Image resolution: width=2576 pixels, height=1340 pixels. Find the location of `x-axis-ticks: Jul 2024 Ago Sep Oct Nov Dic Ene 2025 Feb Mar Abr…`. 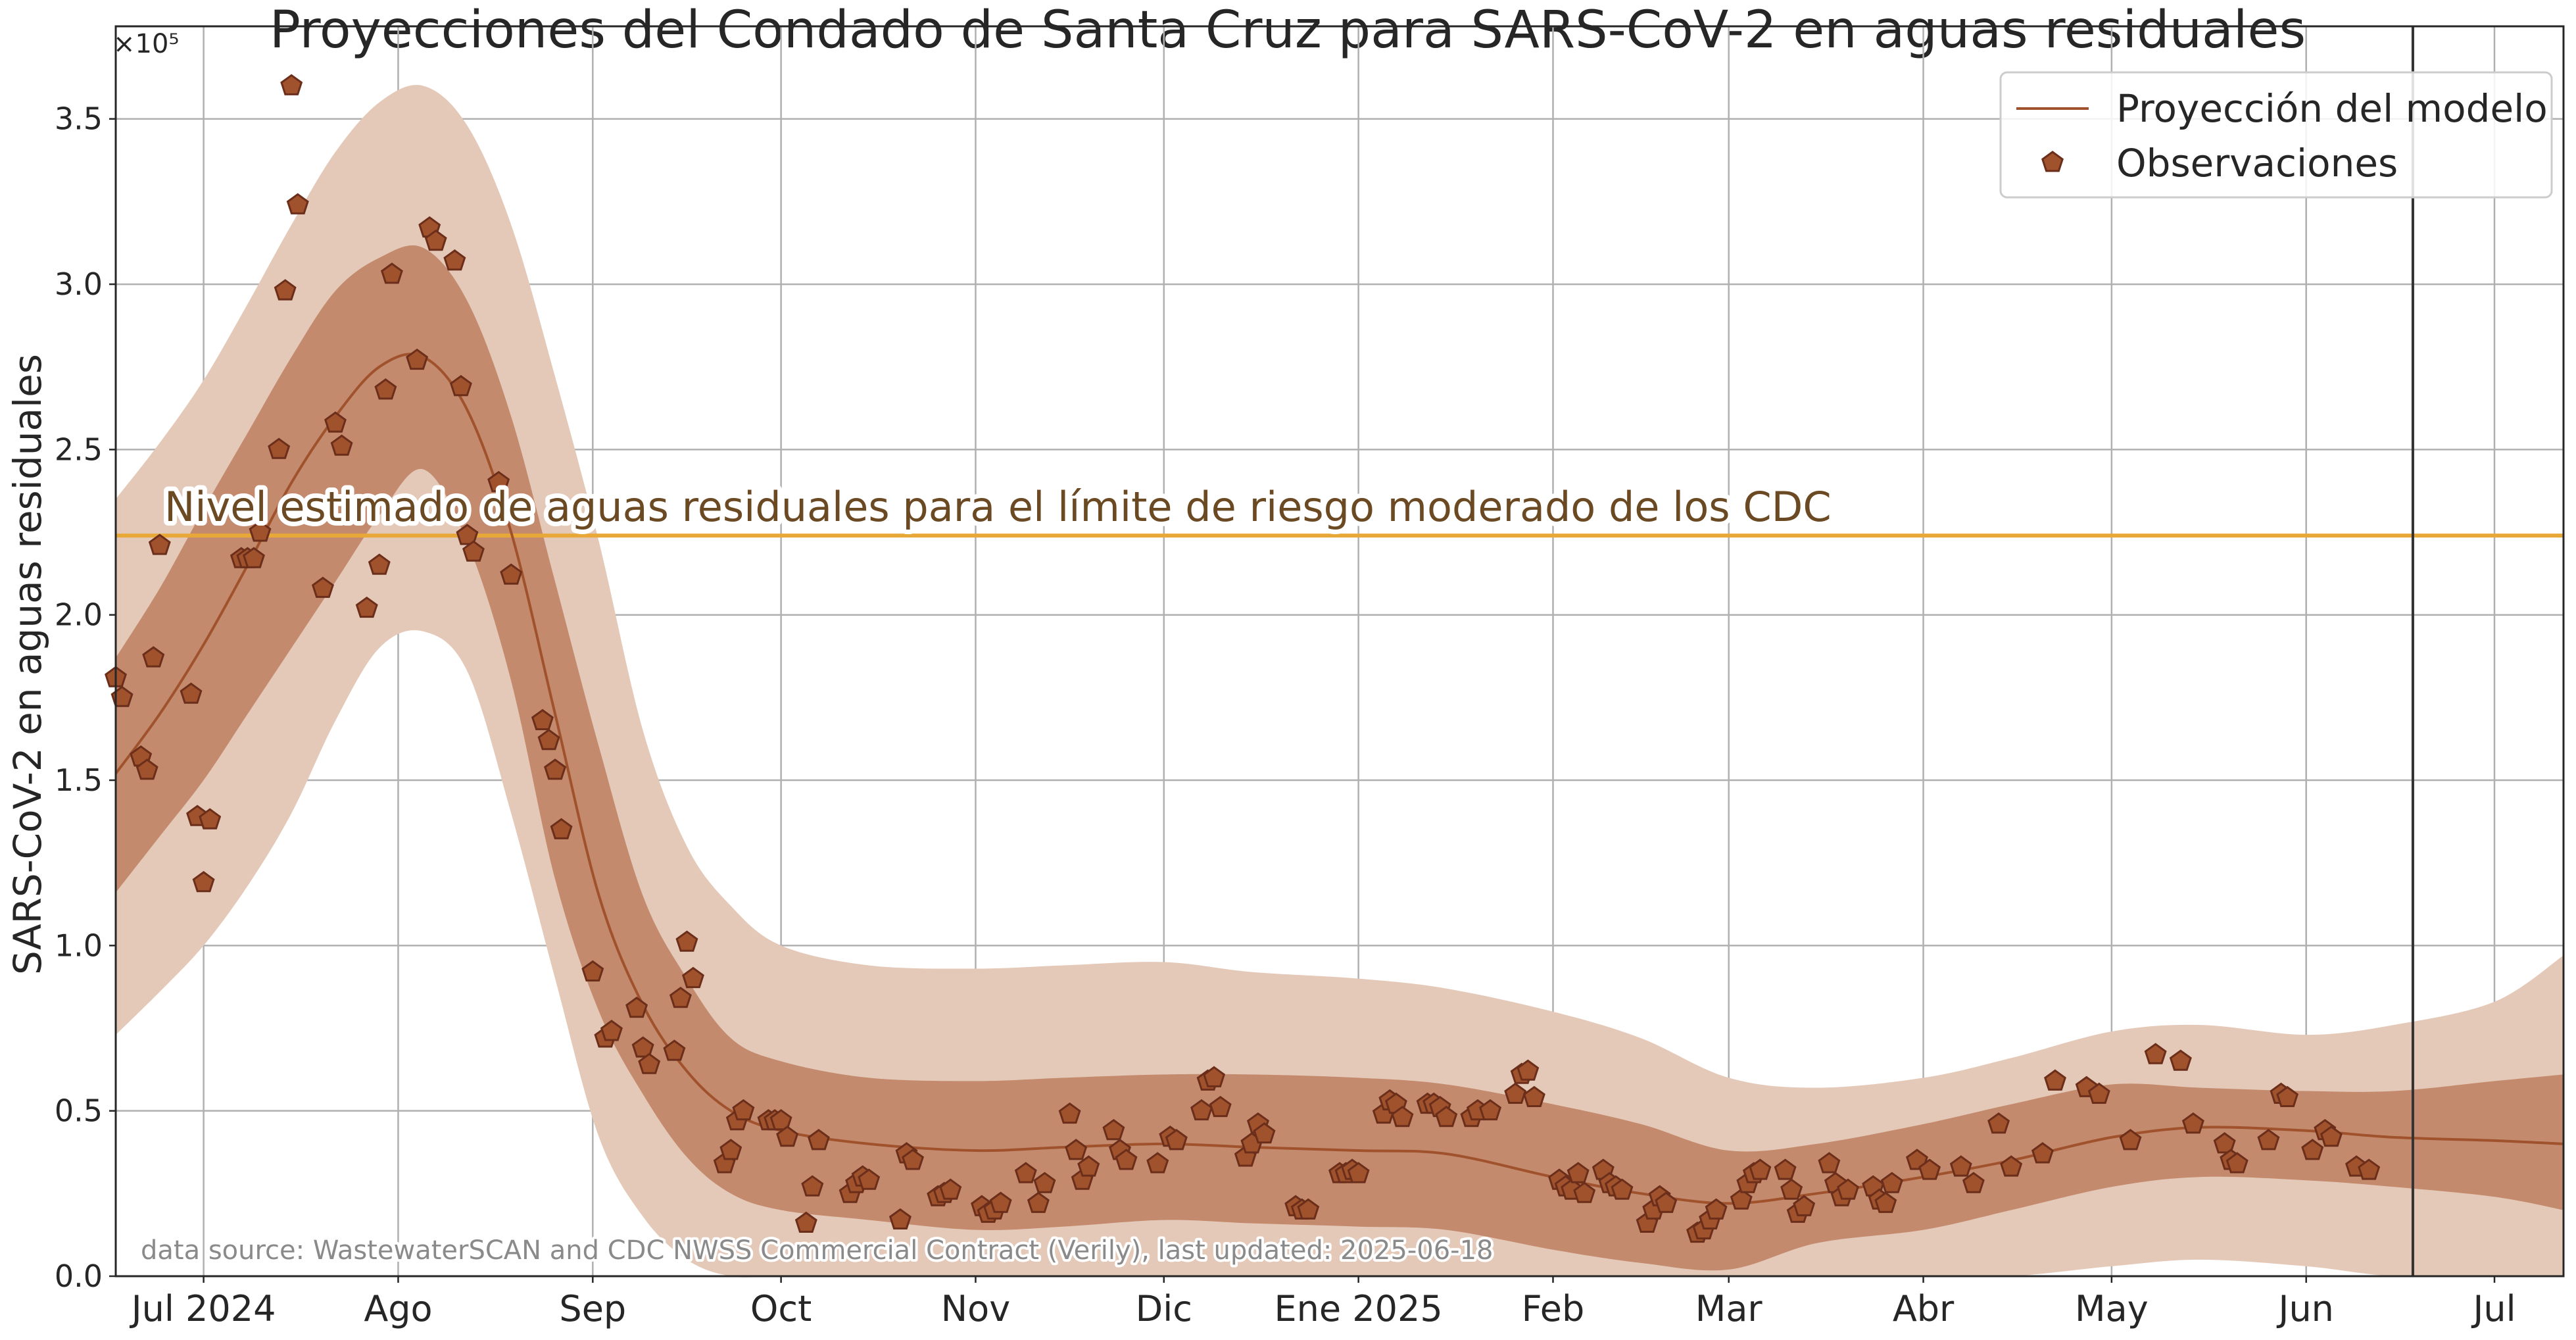

x-axis-ticks: Jul 2024 Ago Sep Oct Nov Dic Ene 2025 Feb Mar Abr… is located at coordinates (1323, 1302).